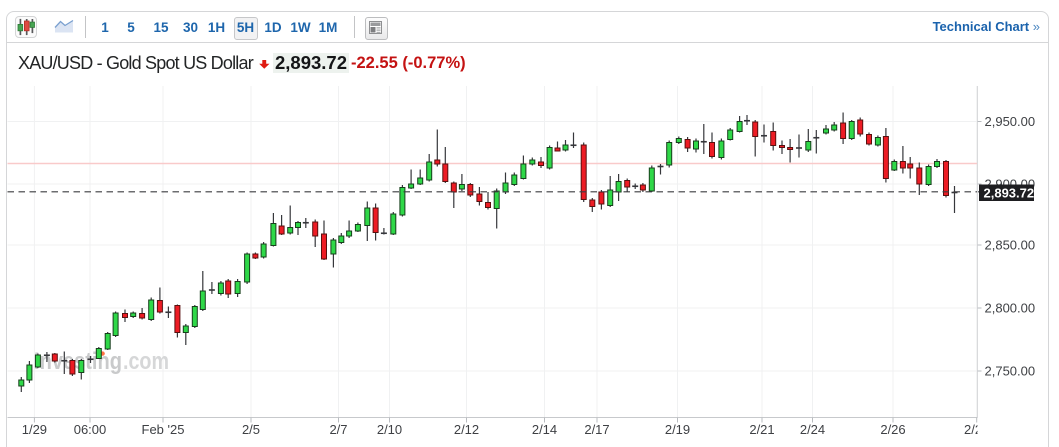  I want to click on svg-text: 2,893.72, so click(1009, 193).